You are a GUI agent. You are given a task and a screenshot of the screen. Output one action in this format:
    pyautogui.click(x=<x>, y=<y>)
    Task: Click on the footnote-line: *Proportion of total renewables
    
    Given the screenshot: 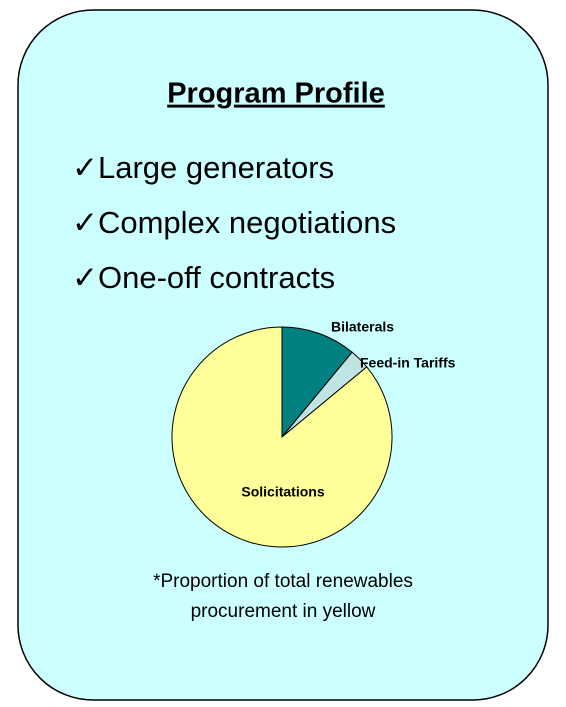 What is the action you would take?
    pyautogui.click(x=283, y=581)
    